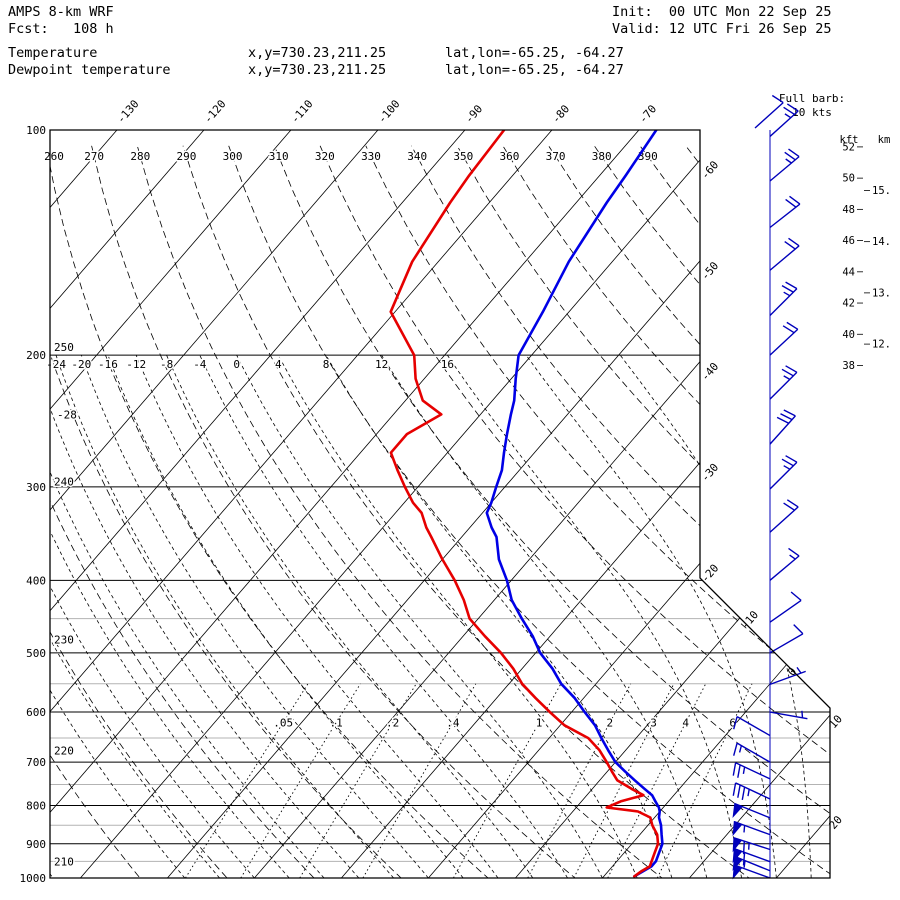 This screenshot has width=900, height=900. What do you see at coordinates (709, 473) in the screenshot?
I see `svg-text: -30` at bounding box center [709, 473].